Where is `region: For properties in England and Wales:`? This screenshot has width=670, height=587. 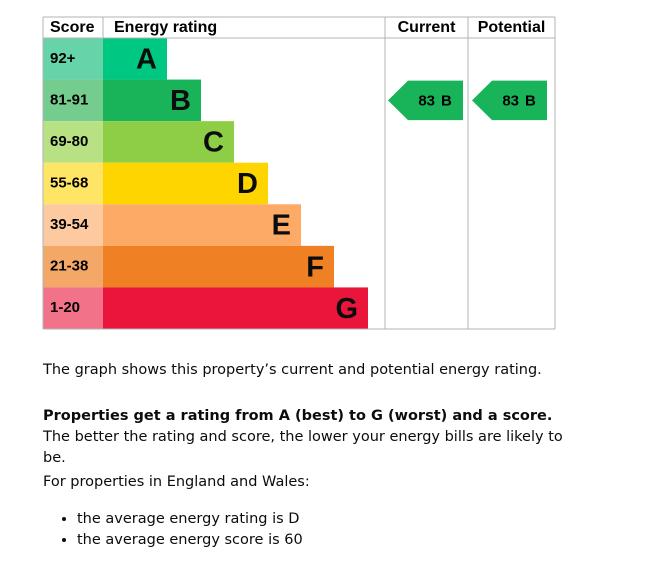 region: For properties in England and Wales: is located at coordinates (176, 482).